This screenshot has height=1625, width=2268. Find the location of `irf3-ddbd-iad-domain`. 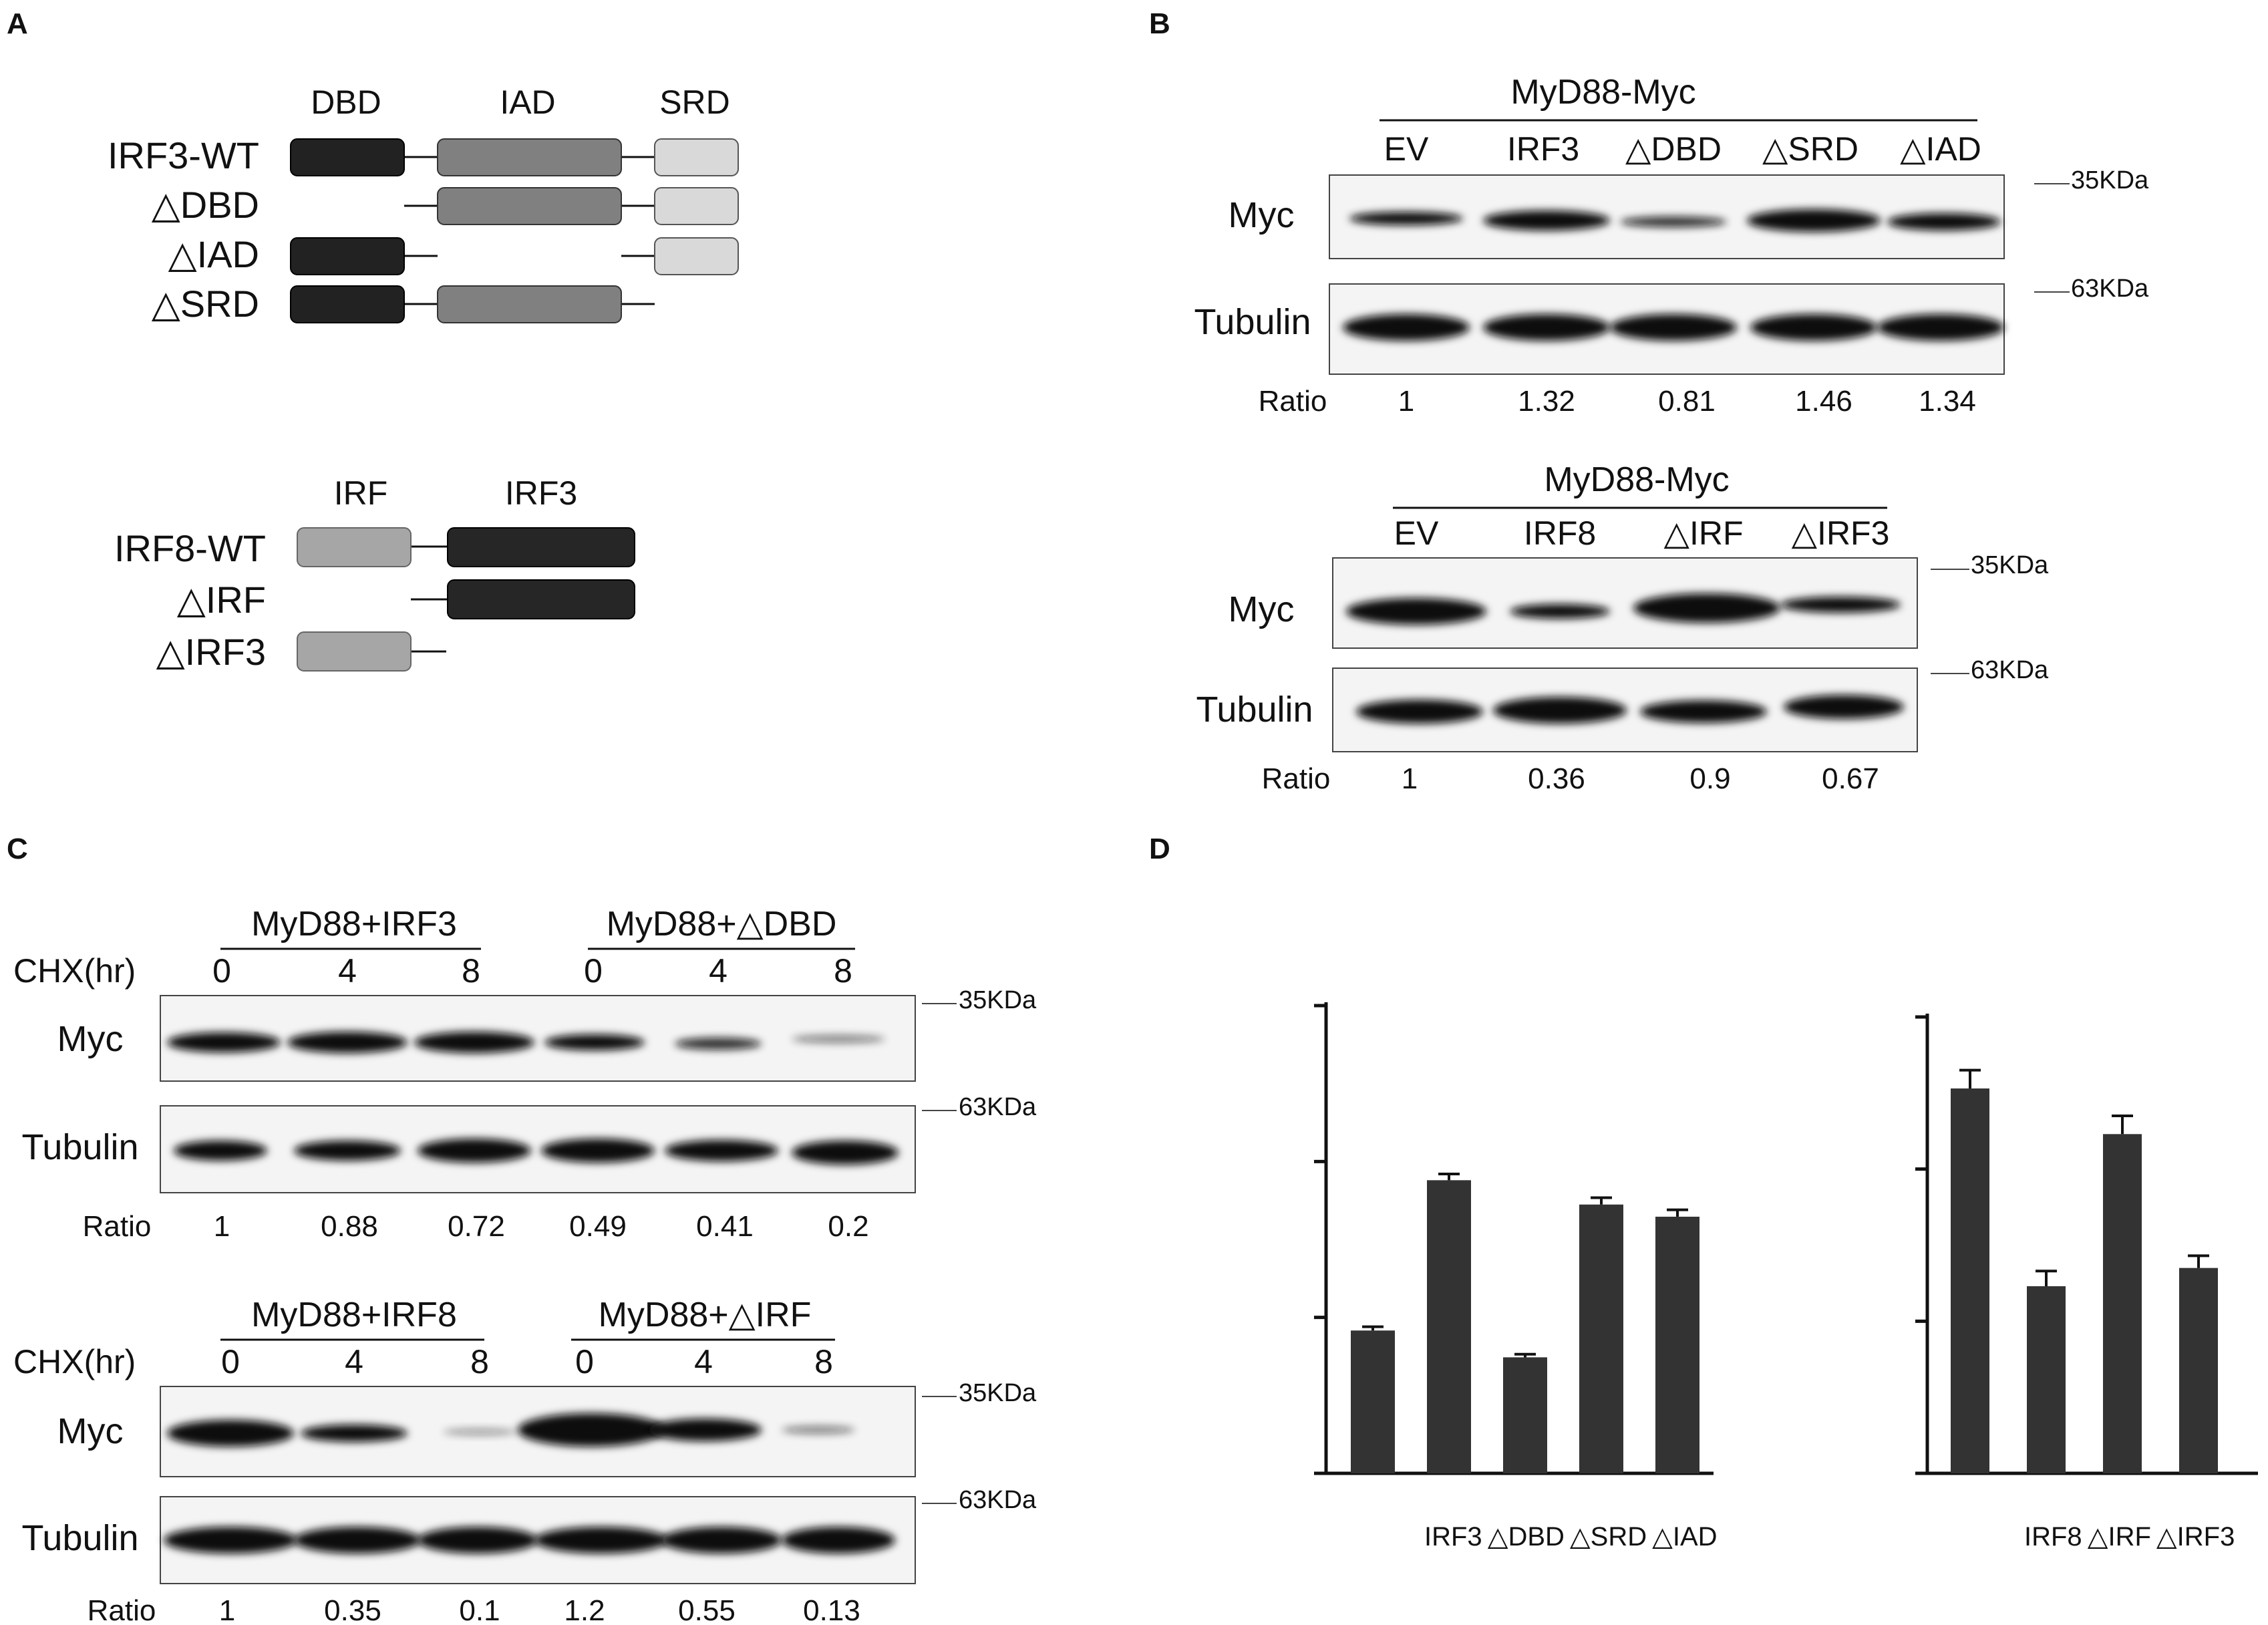

irf3-ddbd-iad-domain is located at coordinates (529, 206).